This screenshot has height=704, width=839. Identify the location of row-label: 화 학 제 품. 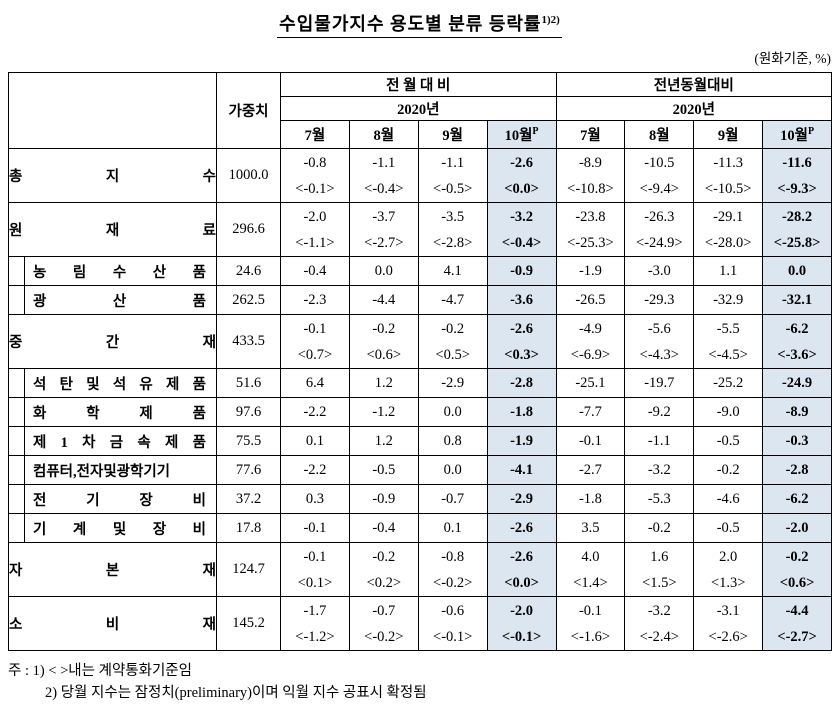
(120, 412).